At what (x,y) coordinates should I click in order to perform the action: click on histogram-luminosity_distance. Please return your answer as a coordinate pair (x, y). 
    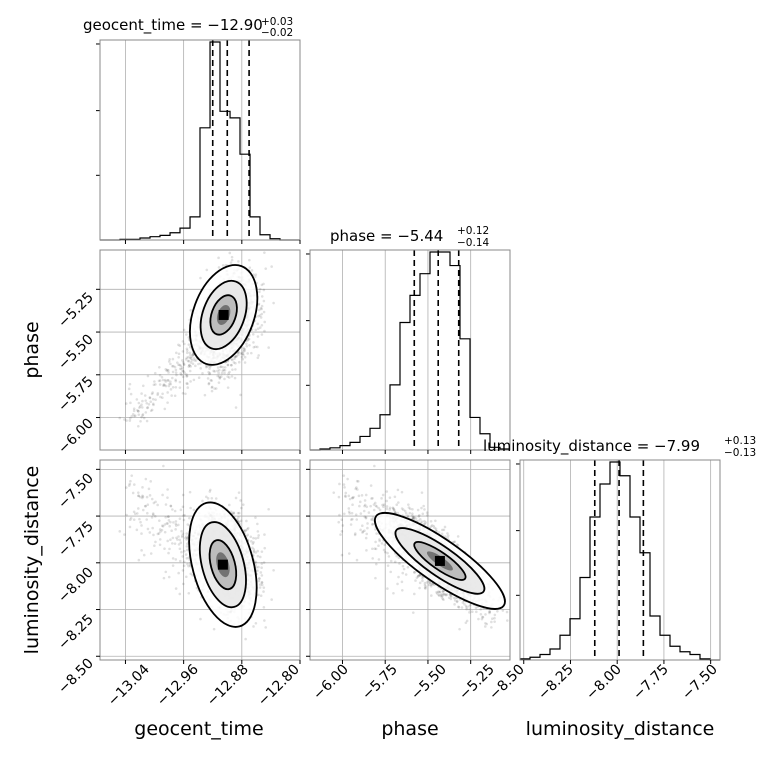
    Looking at the image, I should click on (620, 561).